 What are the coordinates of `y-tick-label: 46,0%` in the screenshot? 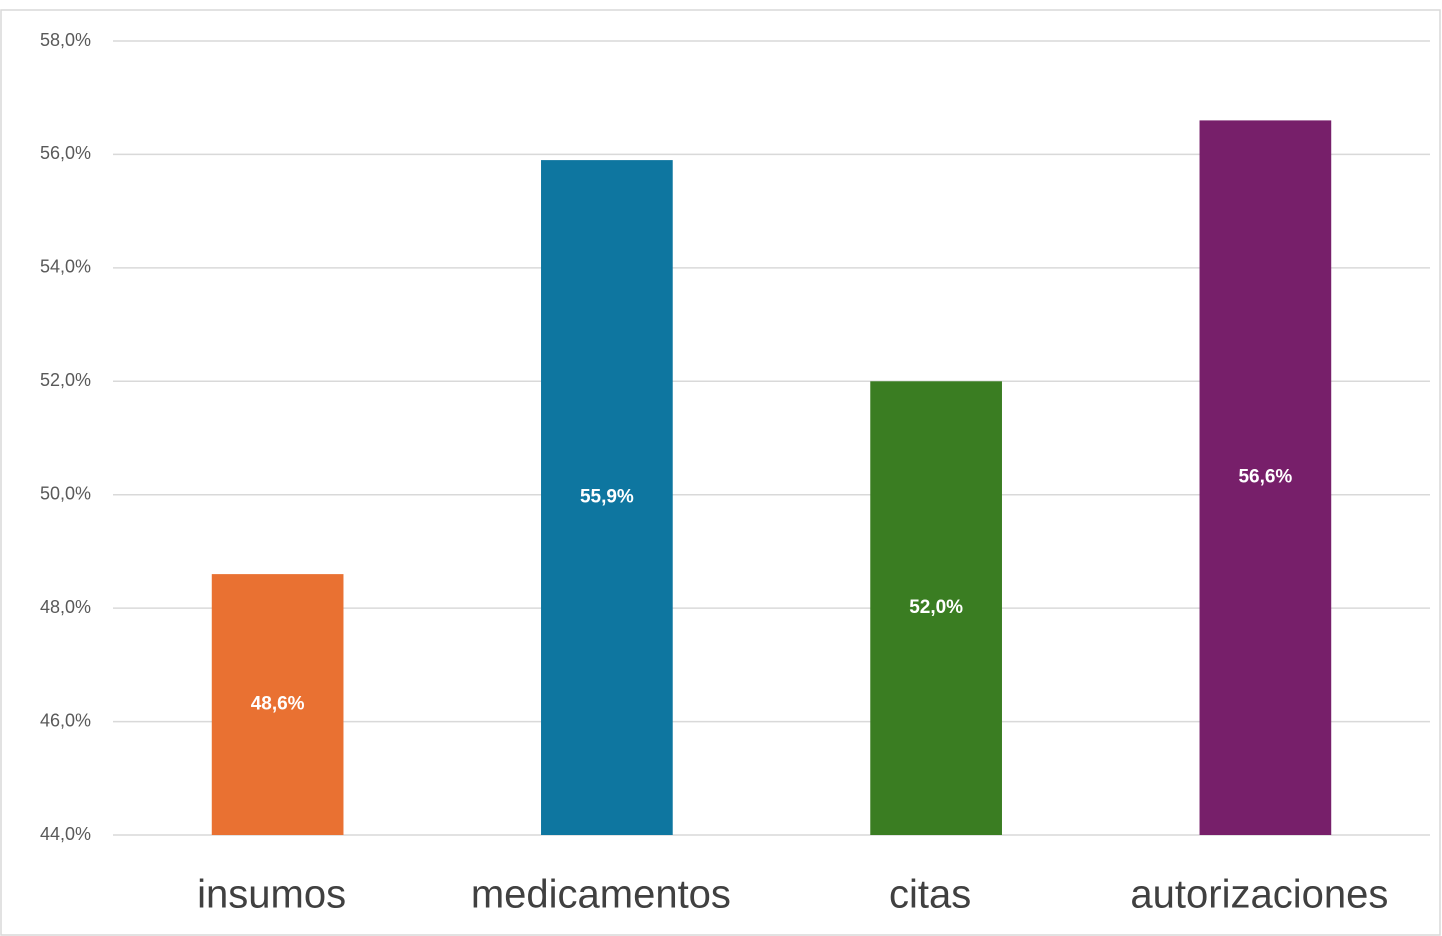 It's located at (65, 720).